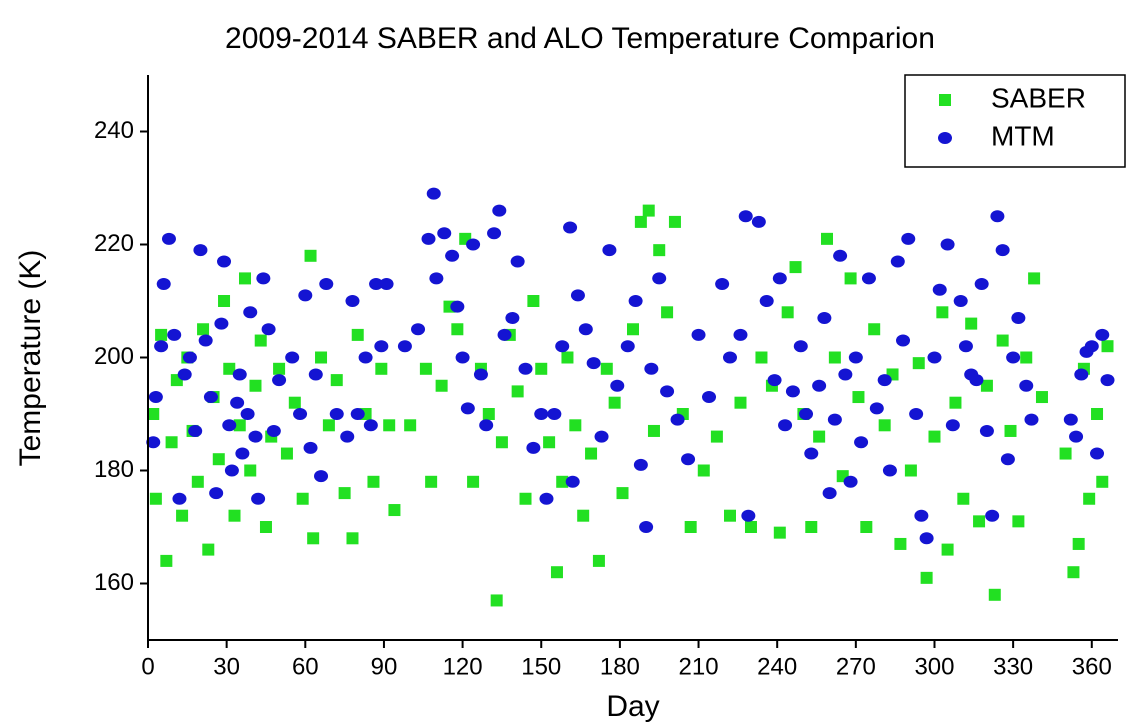  What do you see at coordinates (114, 243) in the screenshot?
I see `y-tick-label: 220` at bounding box center [114, 243].